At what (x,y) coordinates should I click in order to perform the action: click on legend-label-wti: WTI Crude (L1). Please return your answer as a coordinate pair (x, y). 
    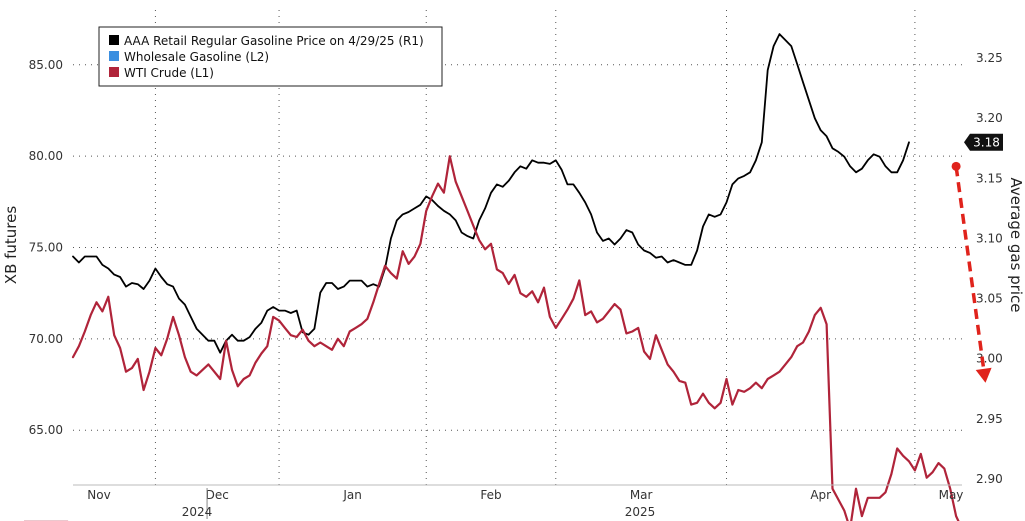
    Looking at the image, I should click on (169, 73).